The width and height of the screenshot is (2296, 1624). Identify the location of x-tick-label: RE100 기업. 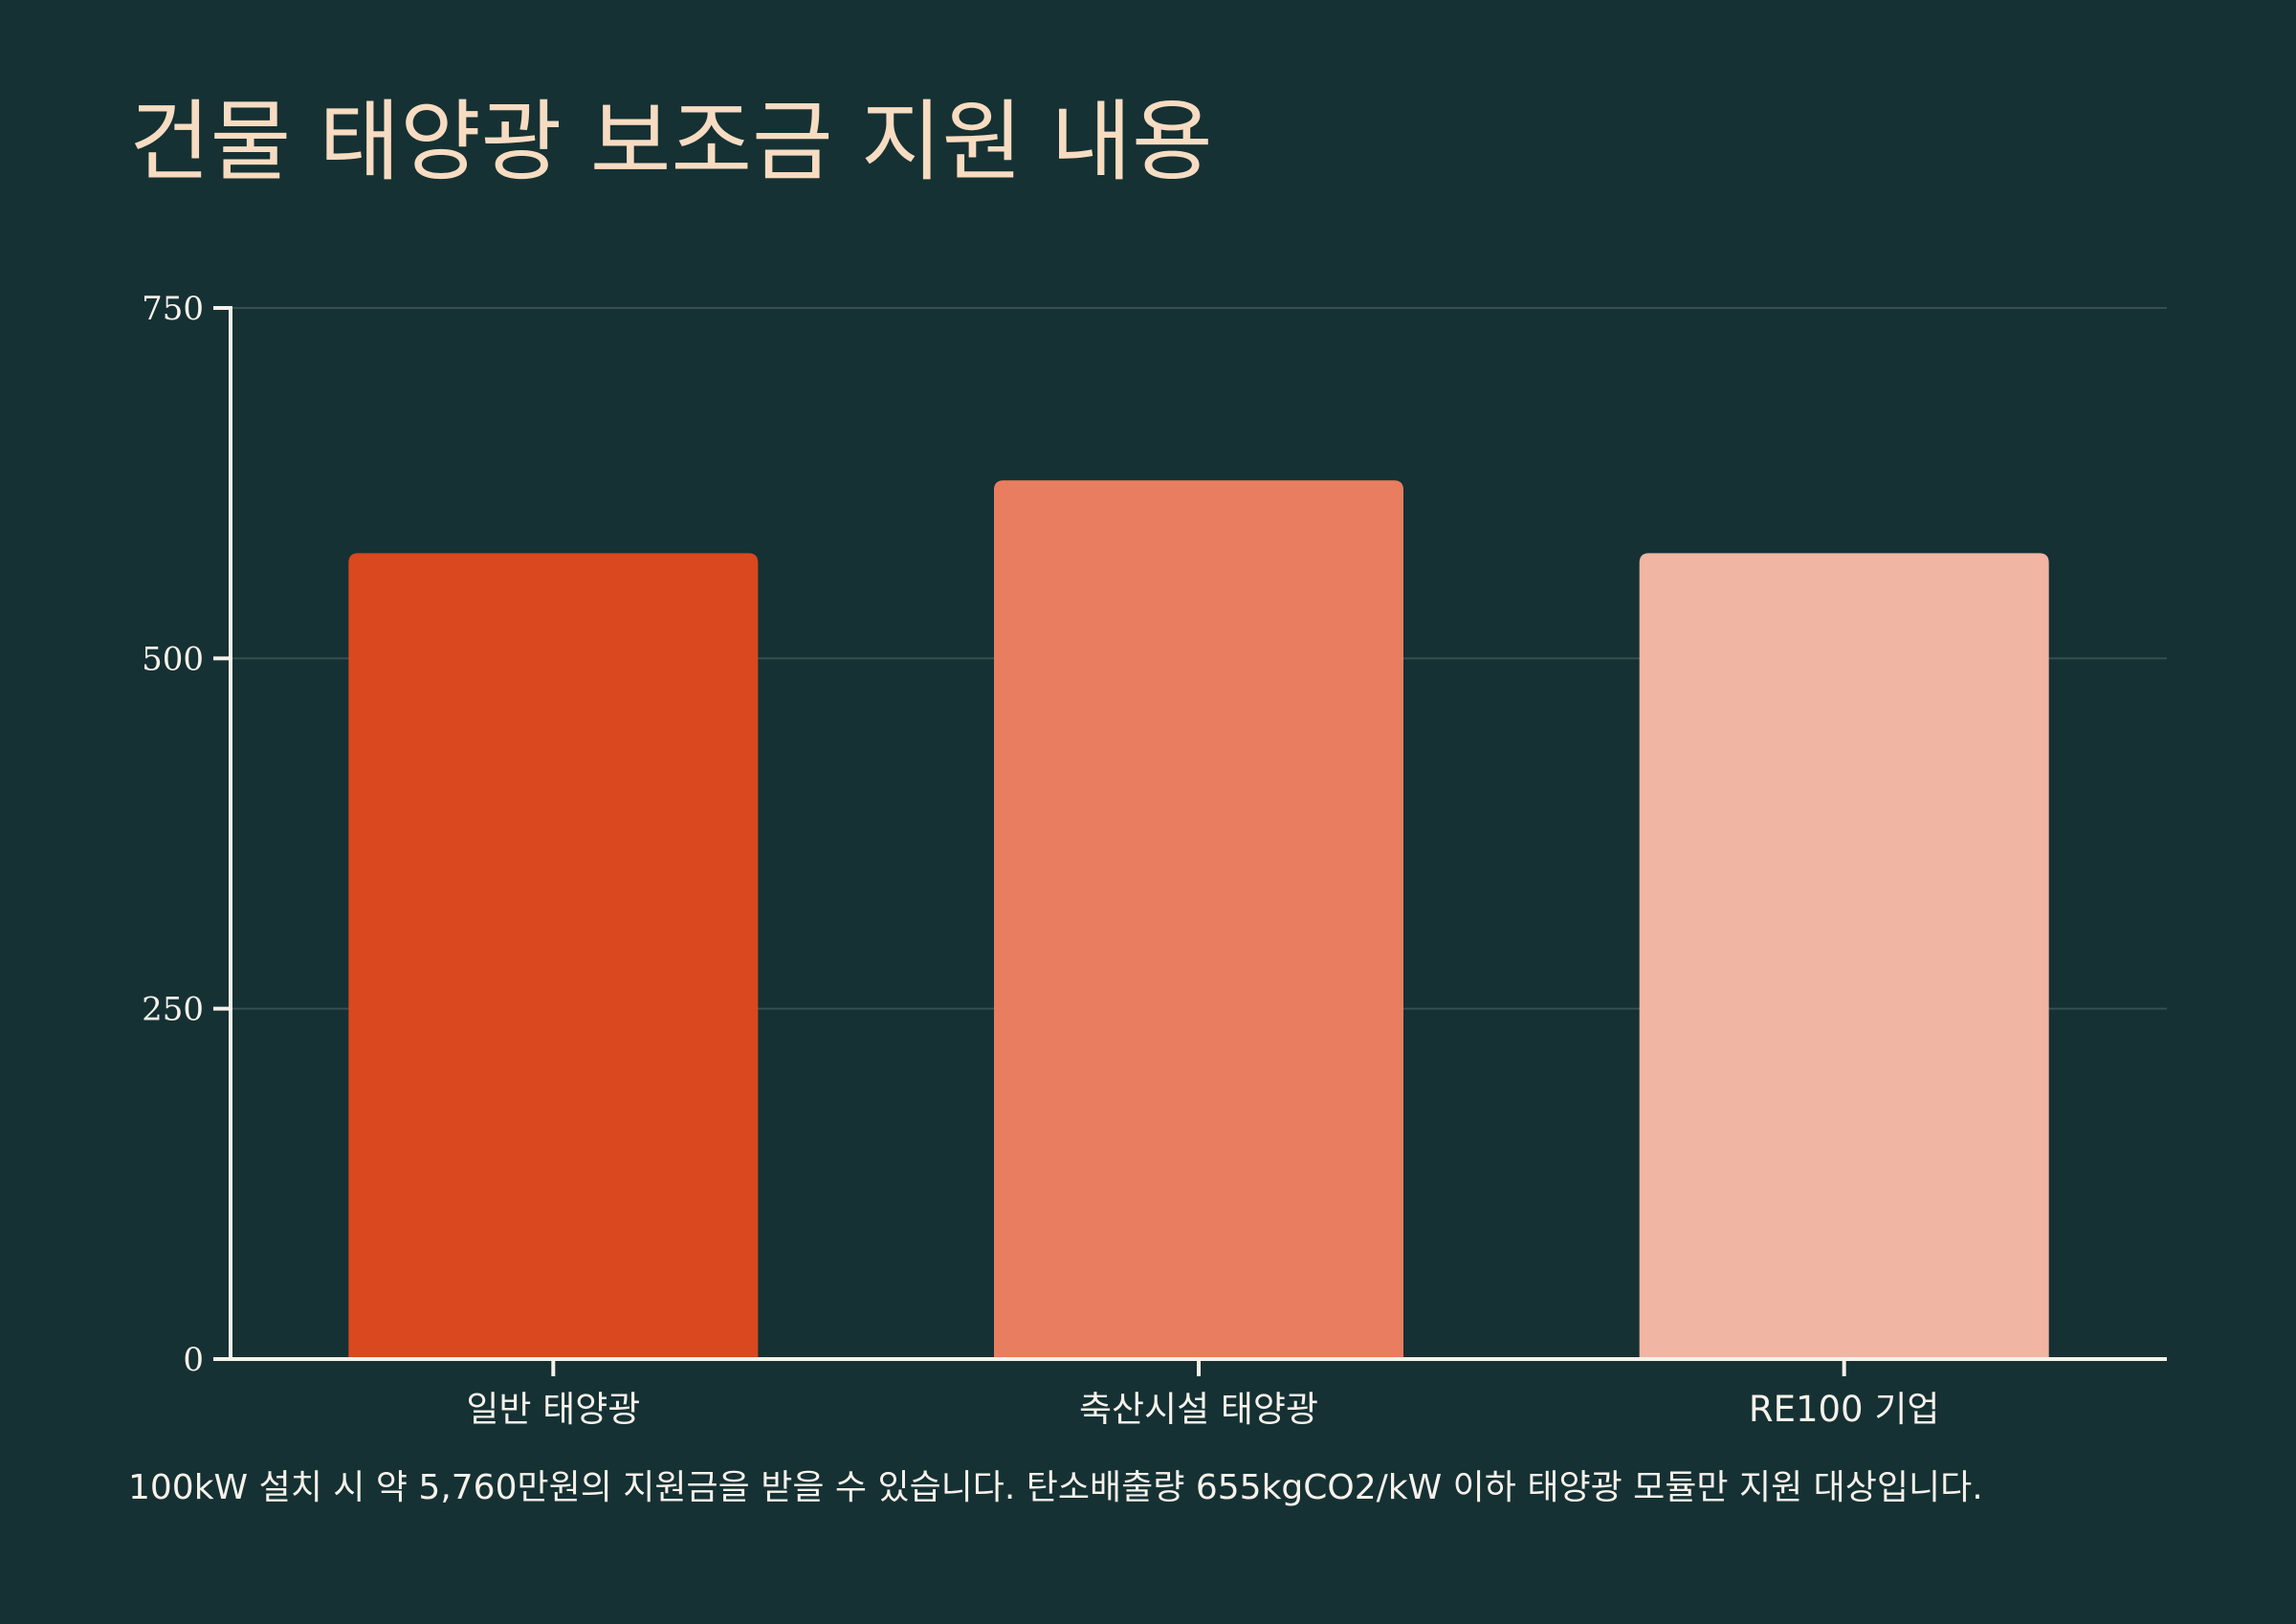
(1845, 1410).